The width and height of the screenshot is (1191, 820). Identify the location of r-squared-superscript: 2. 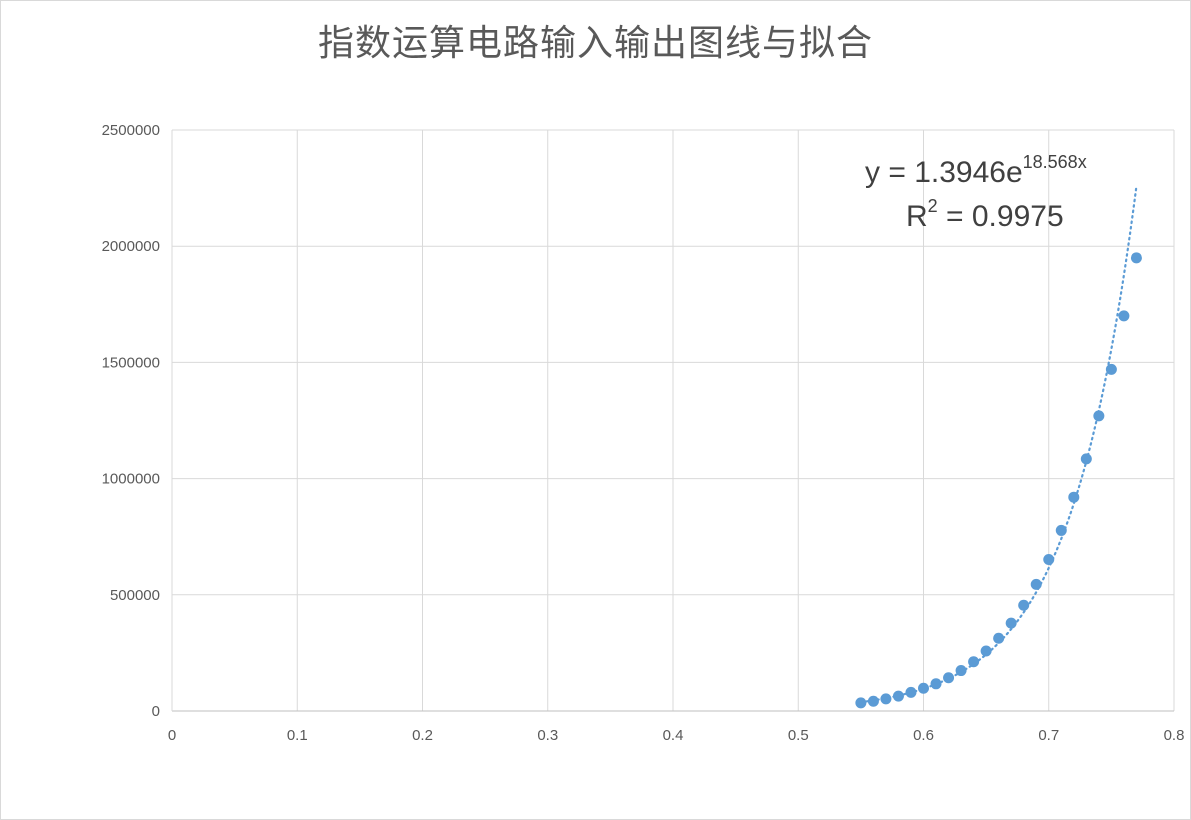
(933, 206).